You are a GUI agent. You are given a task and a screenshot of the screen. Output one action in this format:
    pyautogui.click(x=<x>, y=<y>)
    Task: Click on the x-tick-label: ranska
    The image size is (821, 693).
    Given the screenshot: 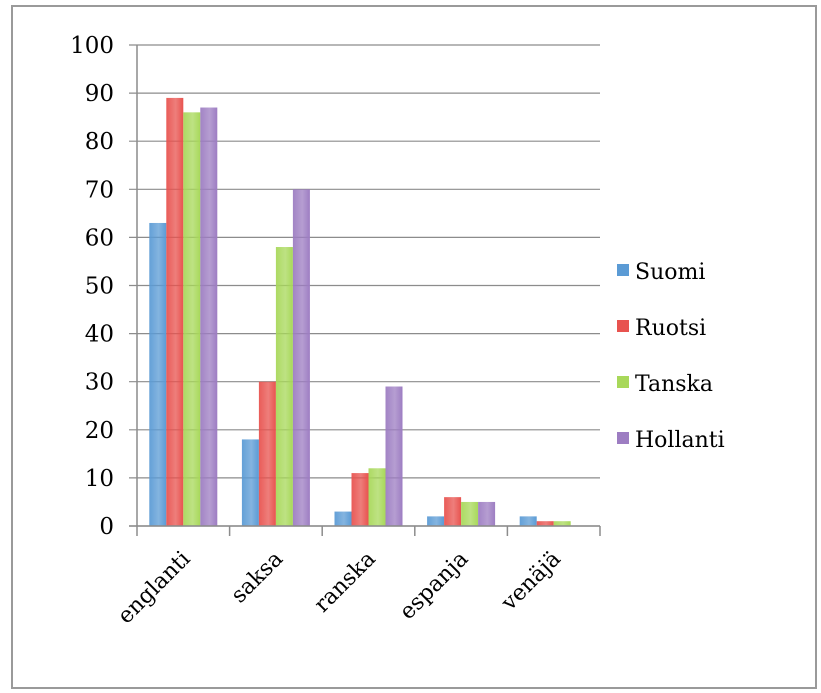 What is the action you would take?
    pyautogui.click(x=345, y=582)
    